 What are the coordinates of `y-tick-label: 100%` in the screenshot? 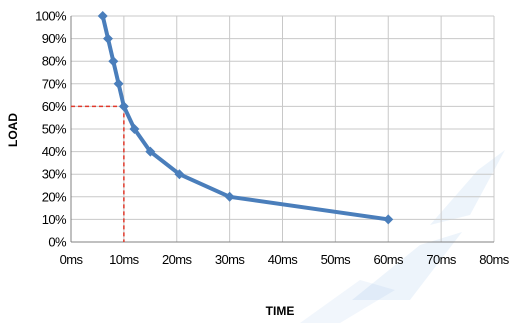 It's located at (51, 16).